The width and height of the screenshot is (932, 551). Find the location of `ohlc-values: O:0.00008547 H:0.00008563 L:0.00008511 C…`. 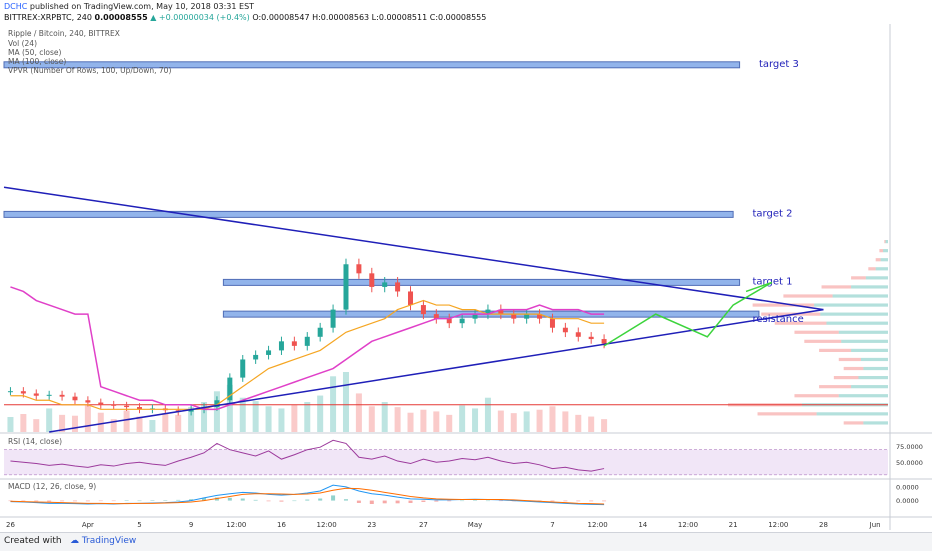

ohlc-values: O:0.00008547 H:0.00008563 L:0.00008511 C… is located at coordinates (369, 17).